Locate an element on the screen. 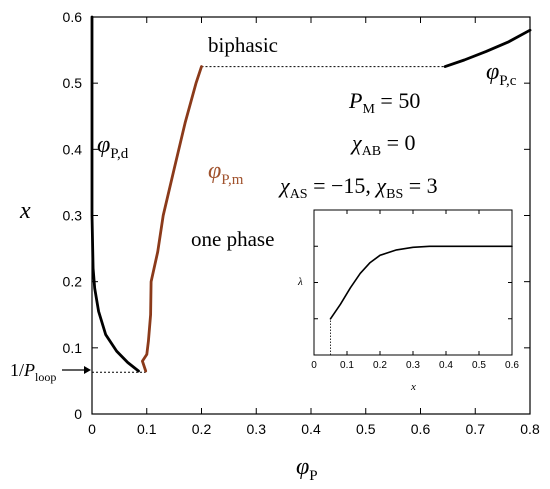 Image resolution: width=550 pixels, height=489 pixels. ploop-symbol: P is located at coordinates (29, 370).